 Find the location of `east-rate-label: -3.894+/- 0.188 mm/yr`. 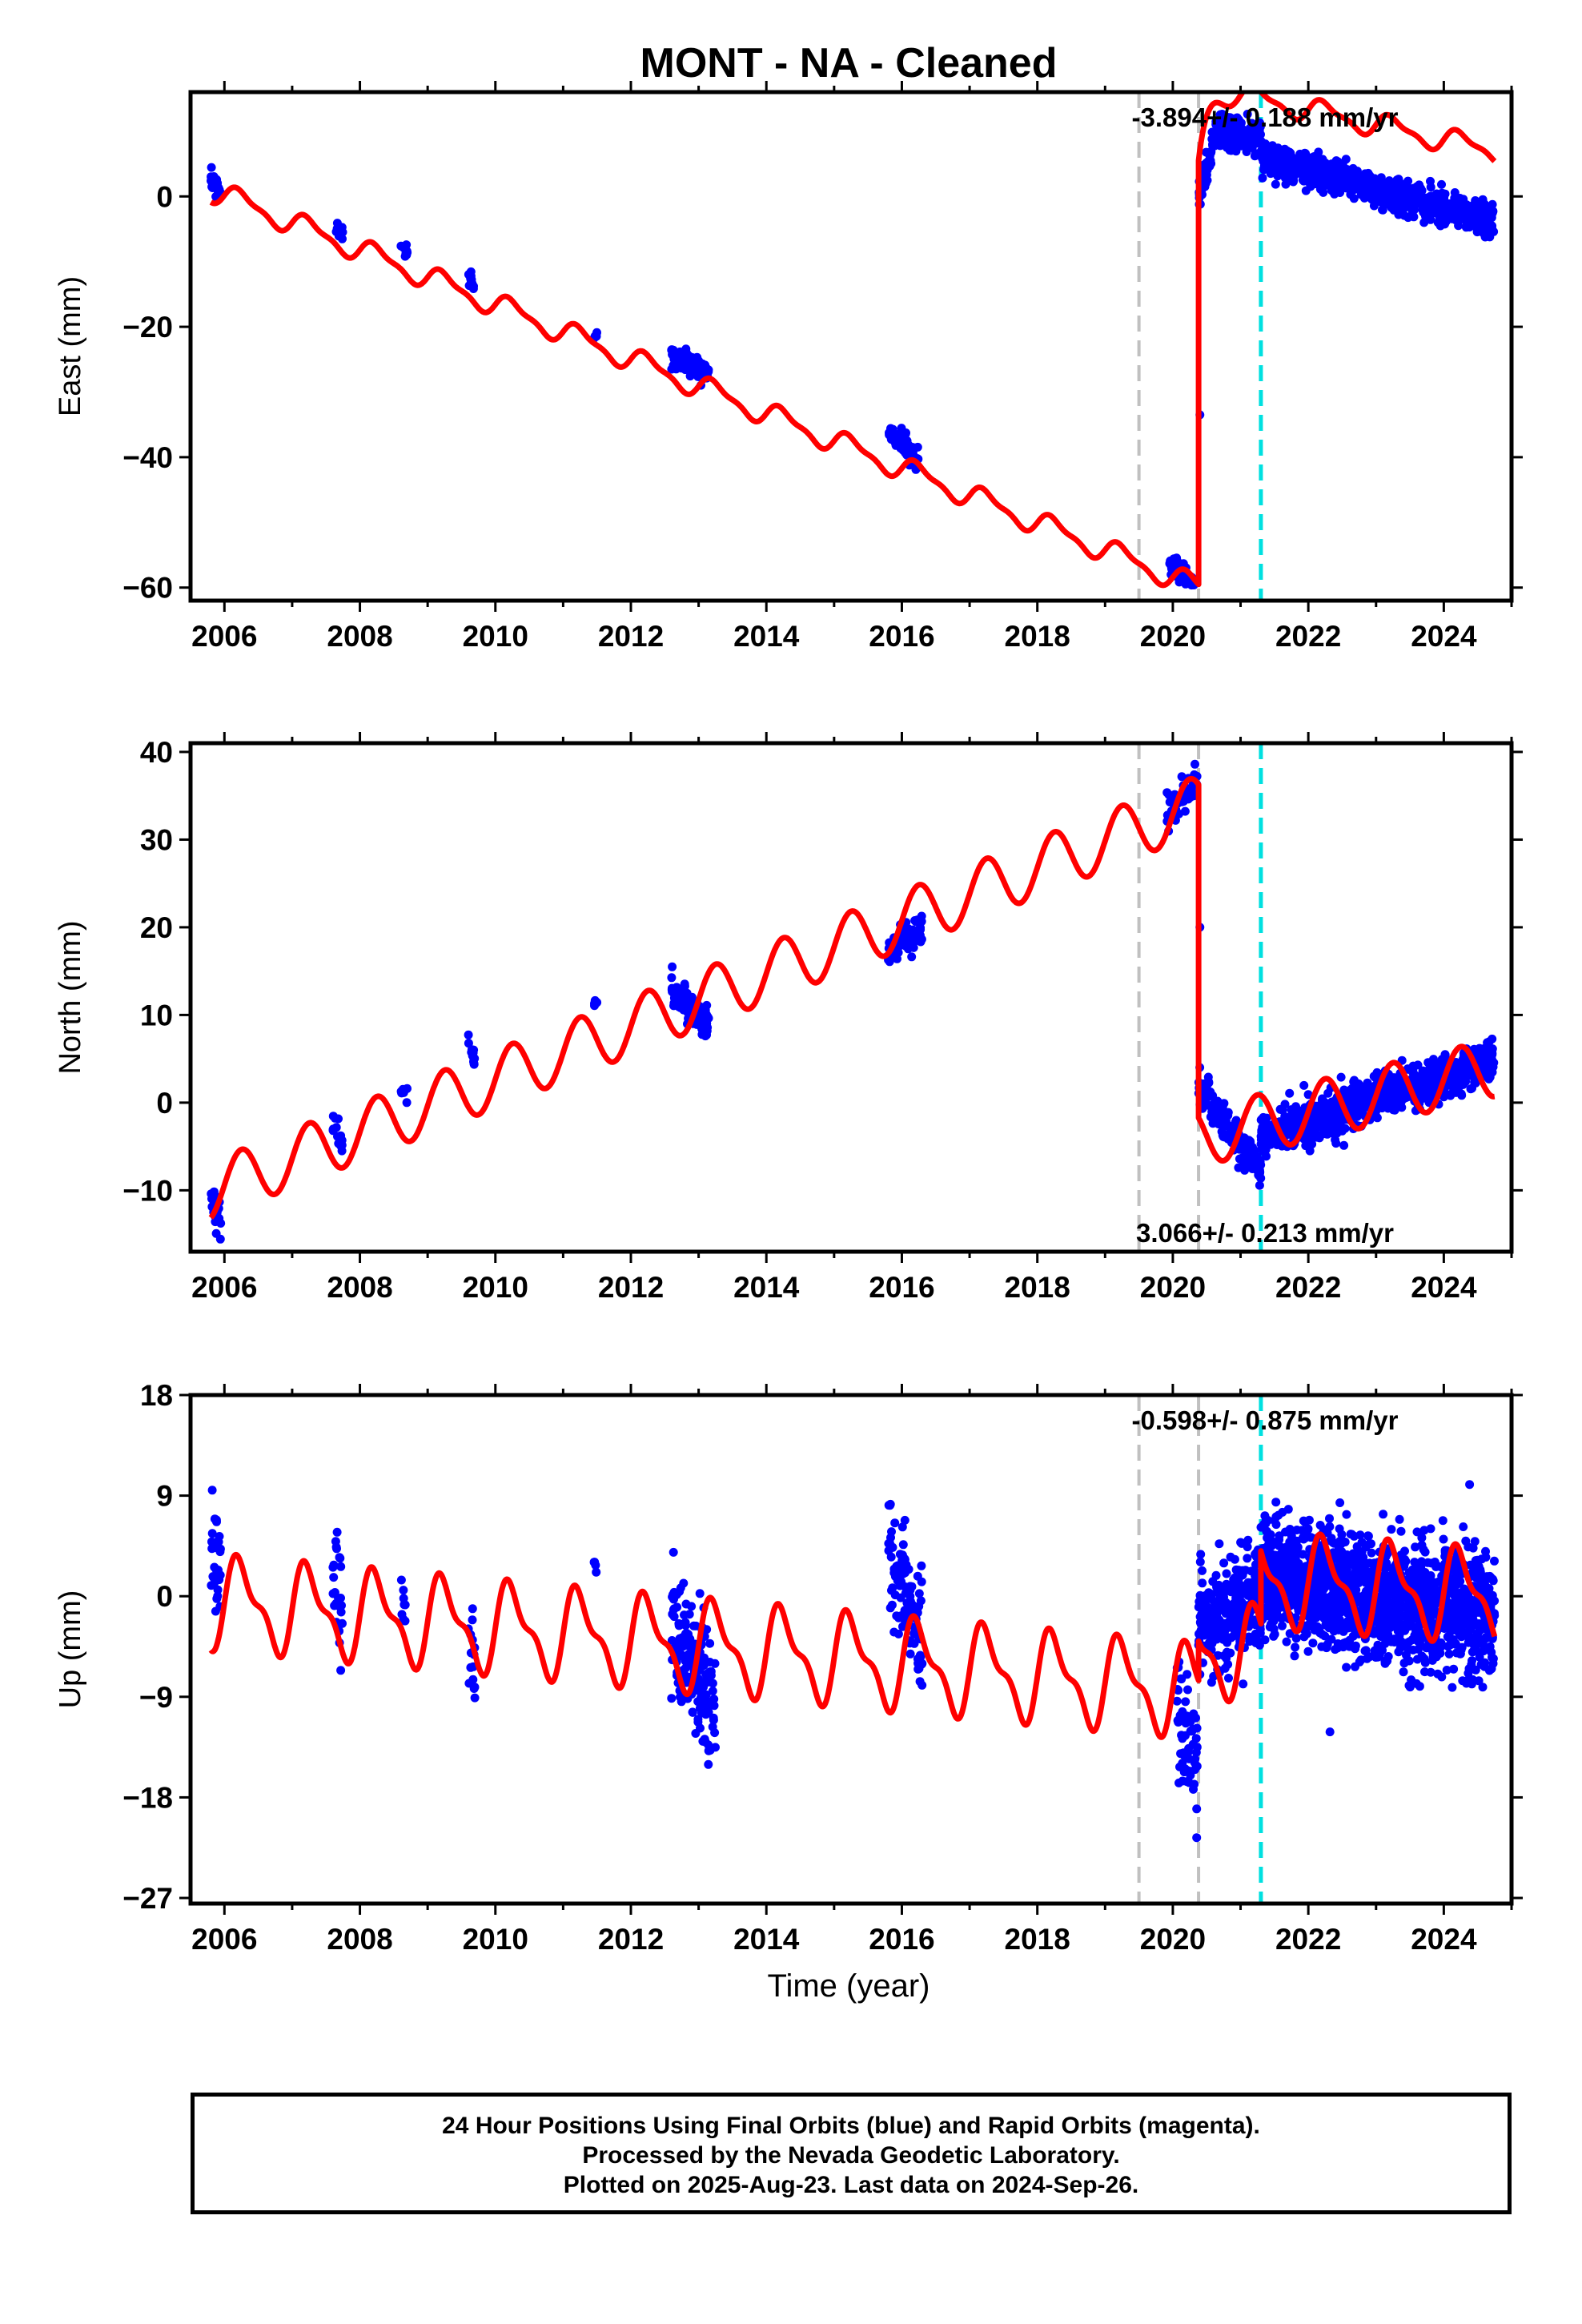

east-rate-label: -3.894+/- 0.188 mm/yr is located at coordinates (1265, 118).